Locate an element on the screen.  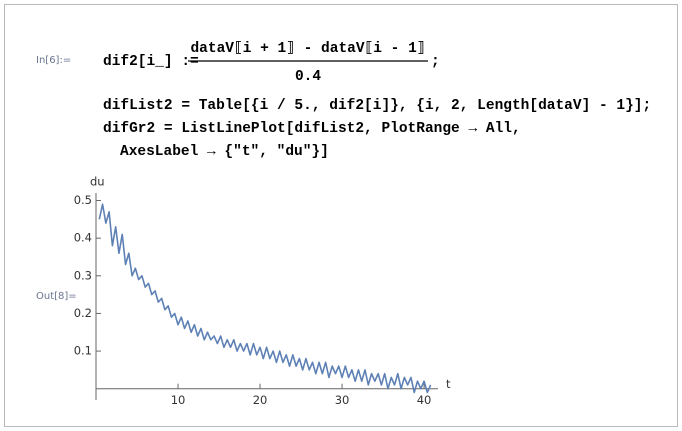
code: dataV⟦i + 1⟧ - dataV⟦i - 1⟧ is located at coordinates (307, 49).